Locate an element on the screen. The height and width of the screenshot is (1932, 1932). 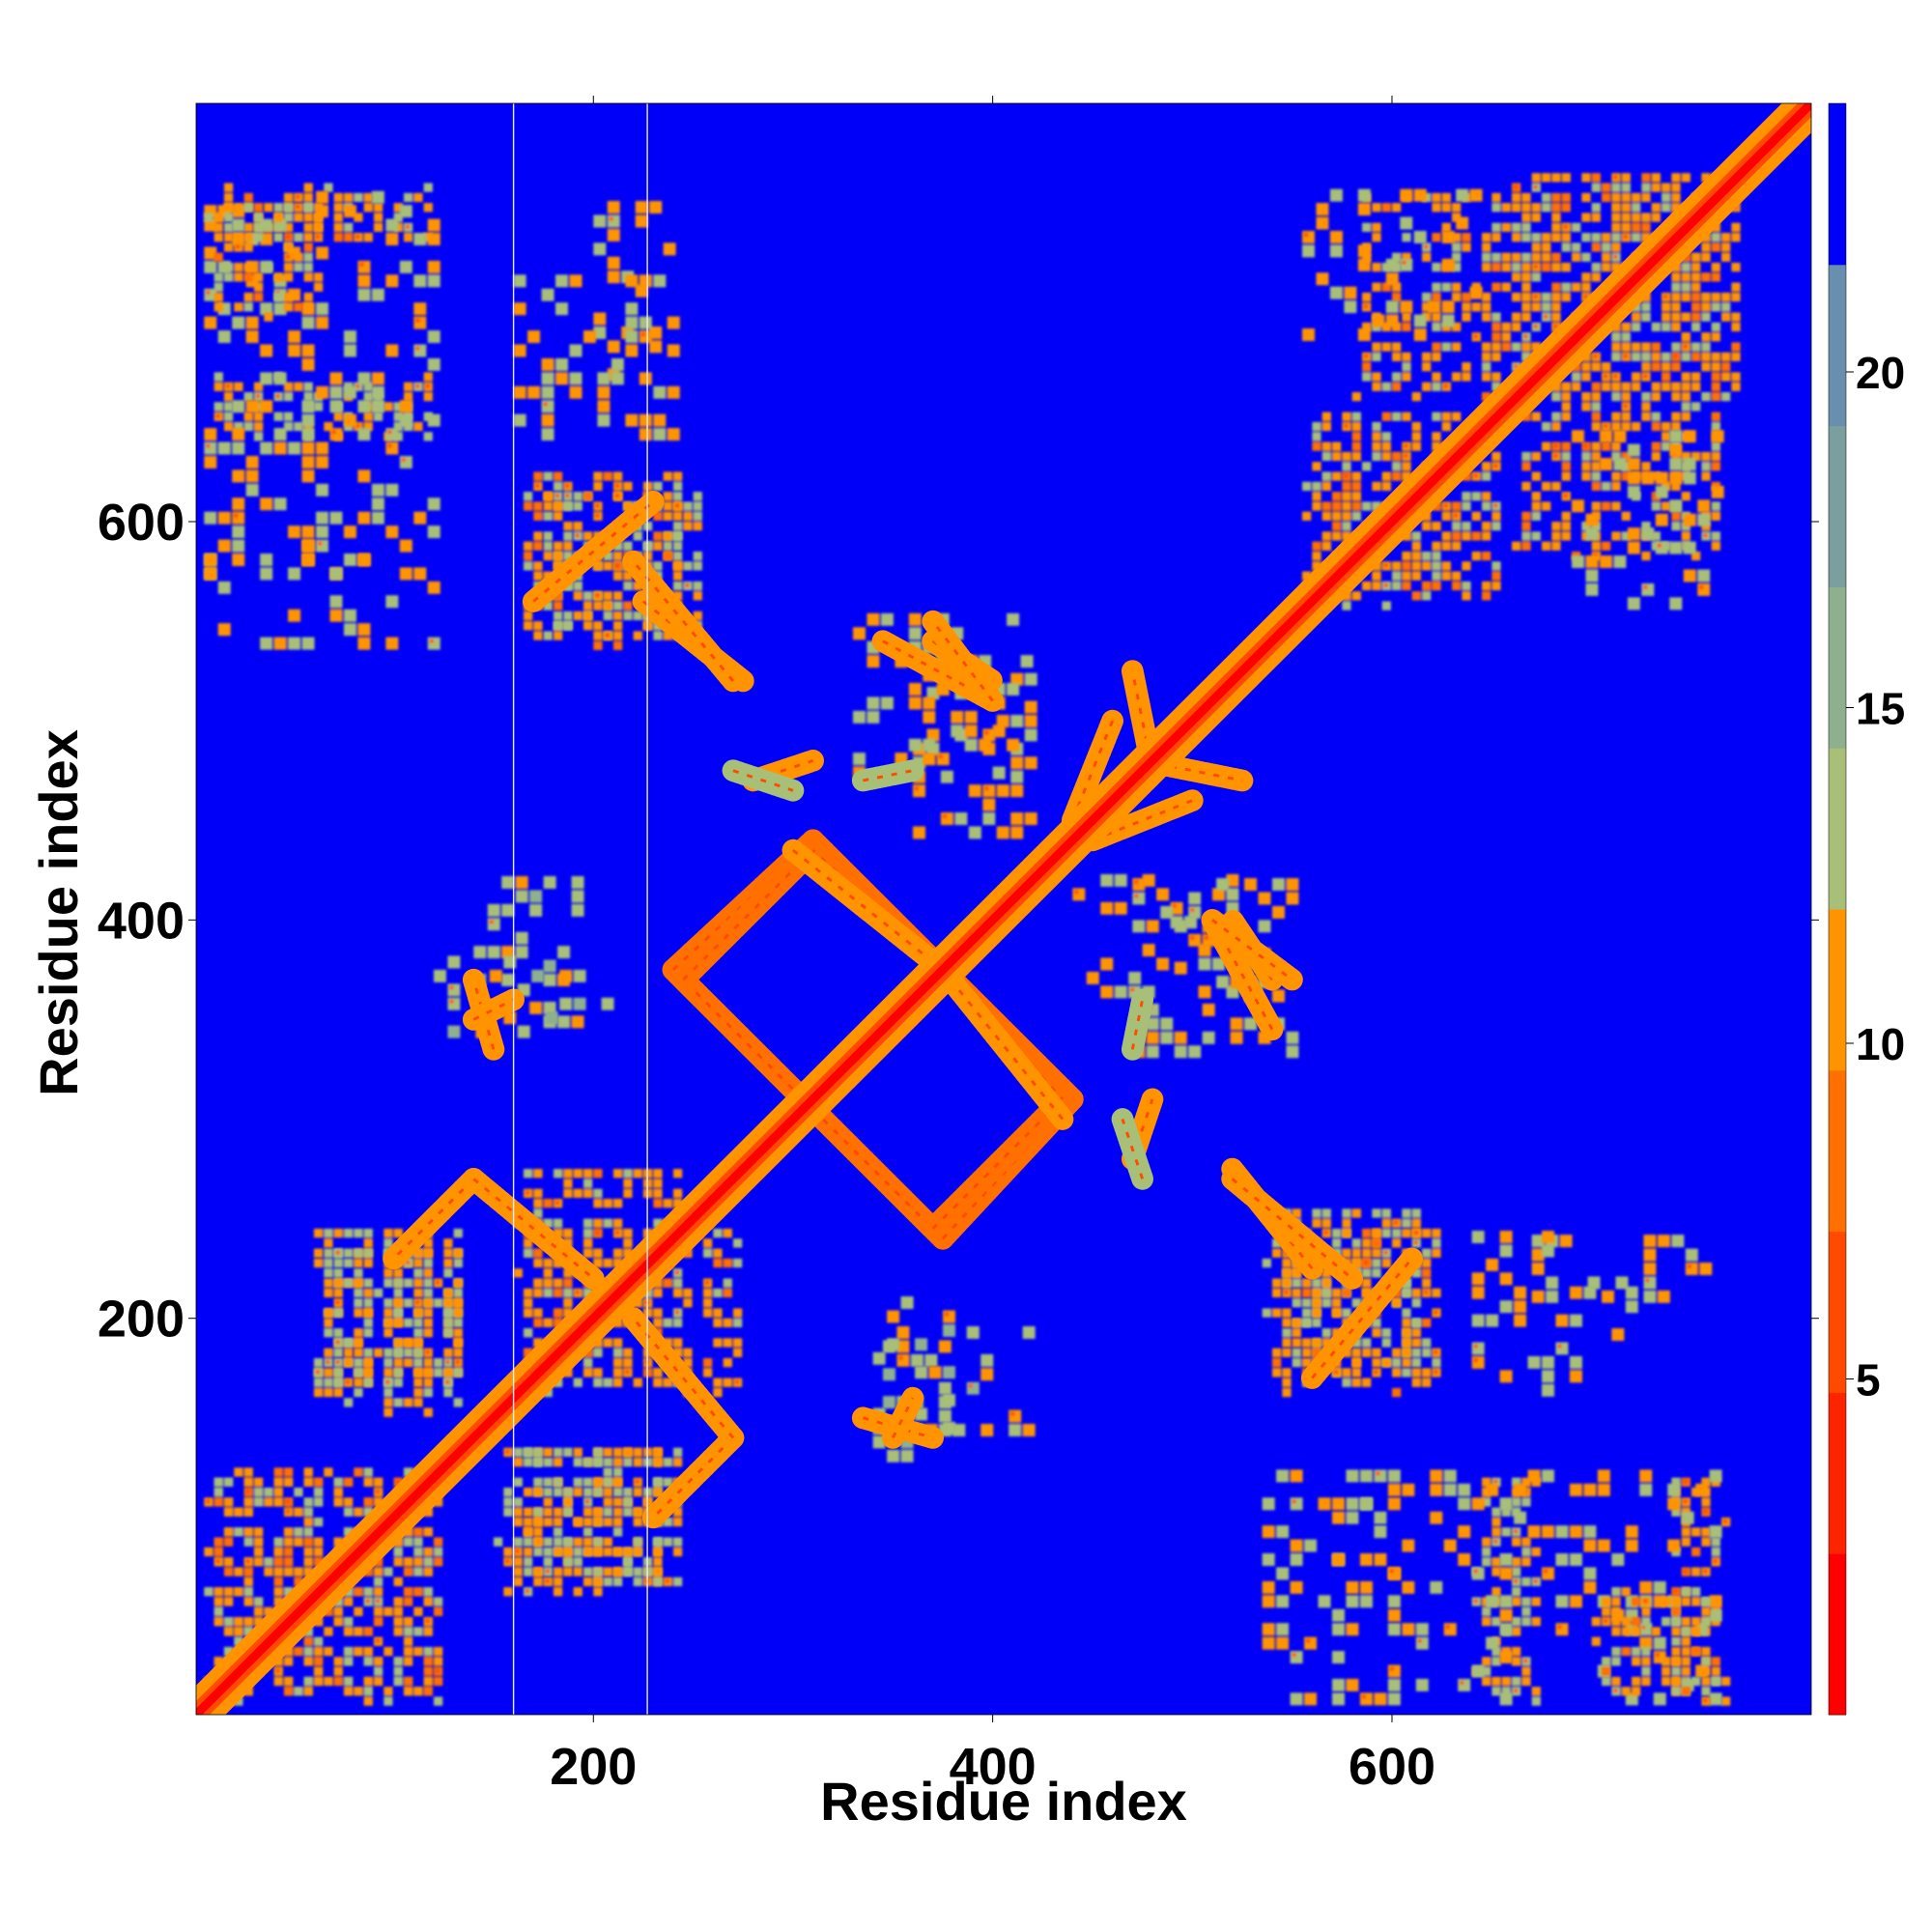
contact-line-mirror is located at coordinates (1137, 1024).